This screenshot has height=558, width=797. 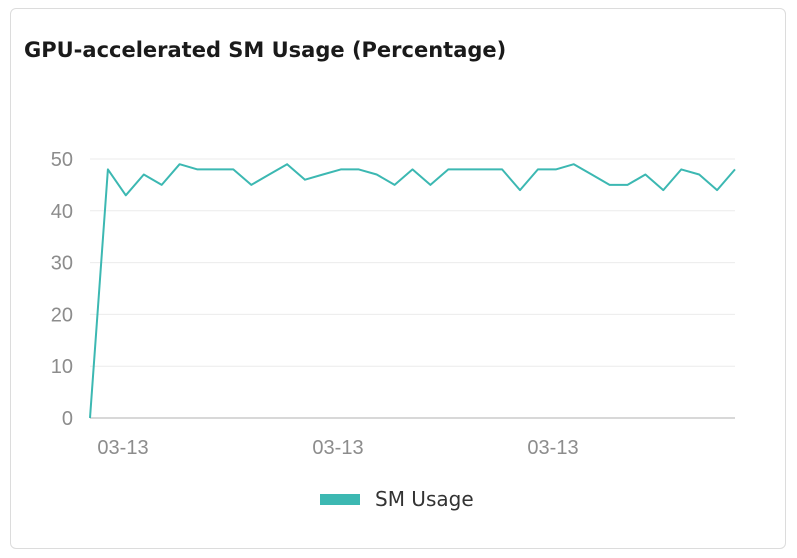 I want to click on y-tick-label: 40, so click(x=62, y=212).